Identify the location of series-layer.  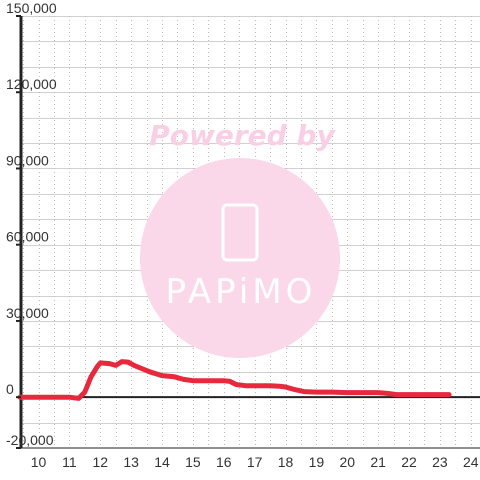
(234, 380).